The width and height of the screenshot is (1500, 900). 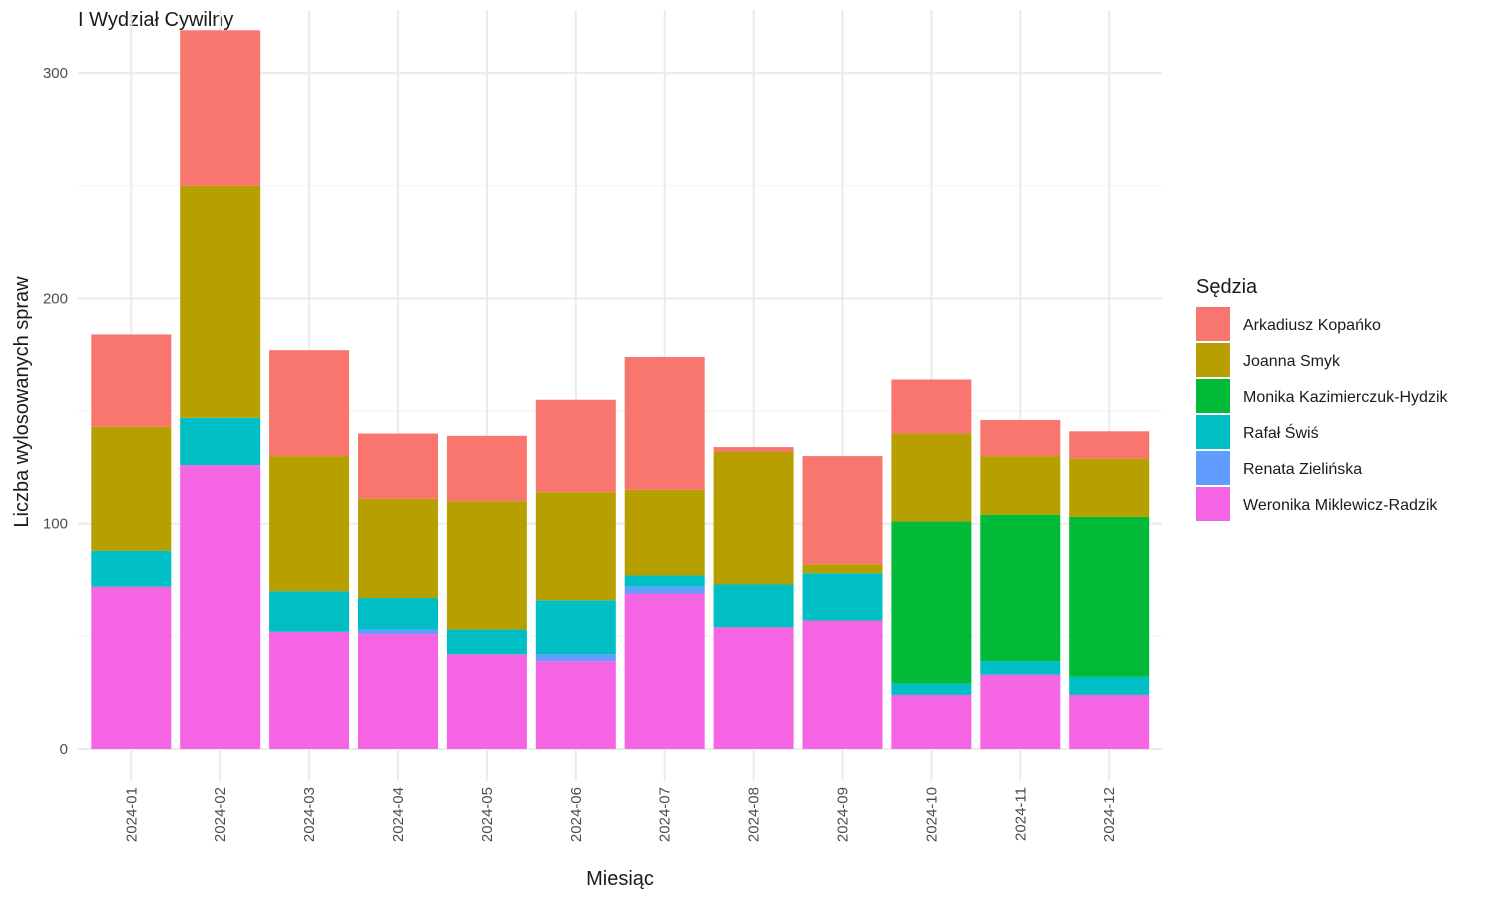 I want to click on y-tick-label: 300, so click(x=55, y=73).